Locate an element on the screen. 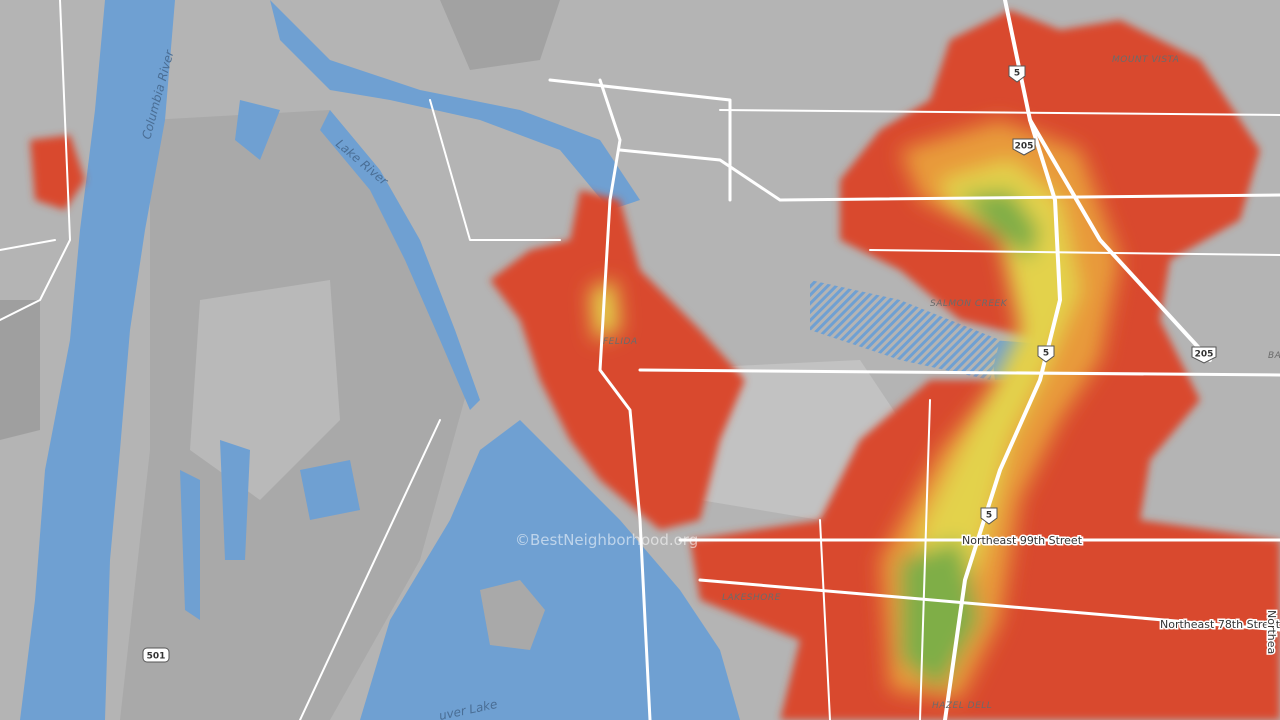 Image resolution: width=1280 pixels, height=720 pixels. road-label: Northeast 99th Street is located at coordinates (1022, 540).